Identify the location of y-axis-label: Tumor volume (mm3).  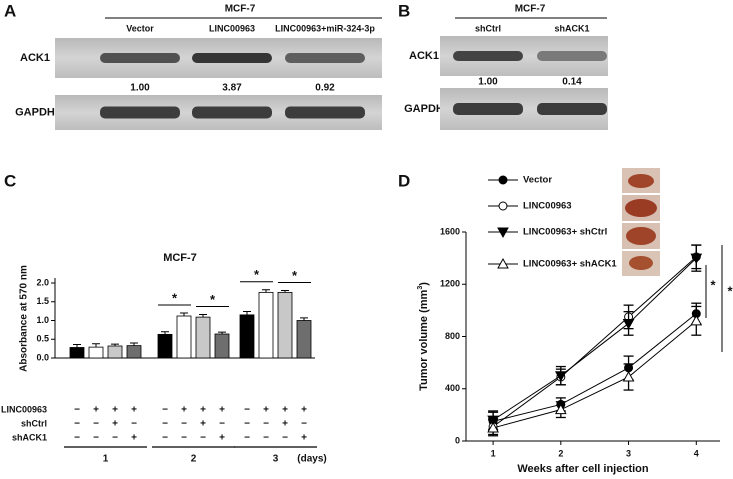
(423, 336).